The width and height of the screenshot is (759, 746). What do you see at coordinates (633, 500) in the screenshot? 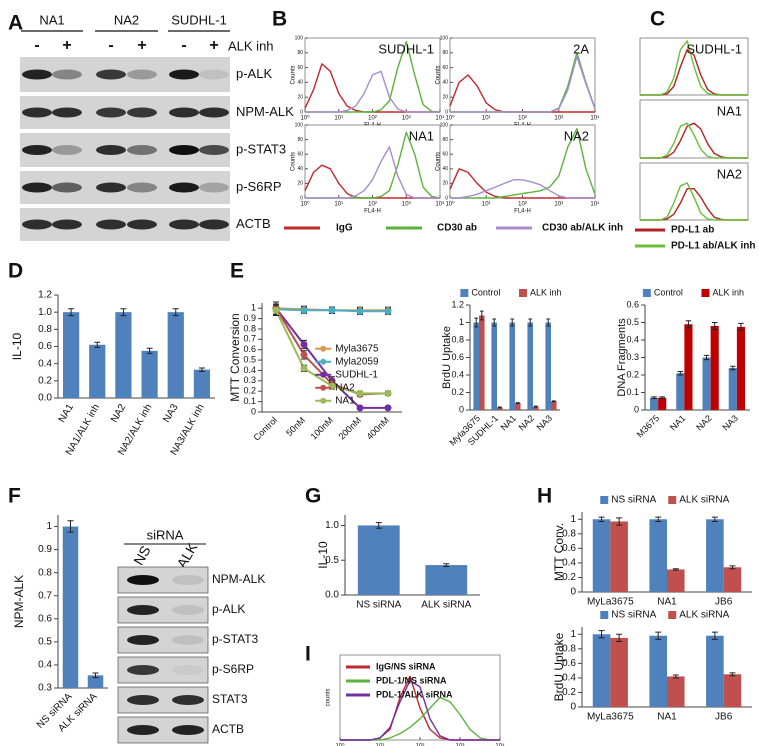
I see `legend-label: NS siRNA` at bounding box center [633, 500].